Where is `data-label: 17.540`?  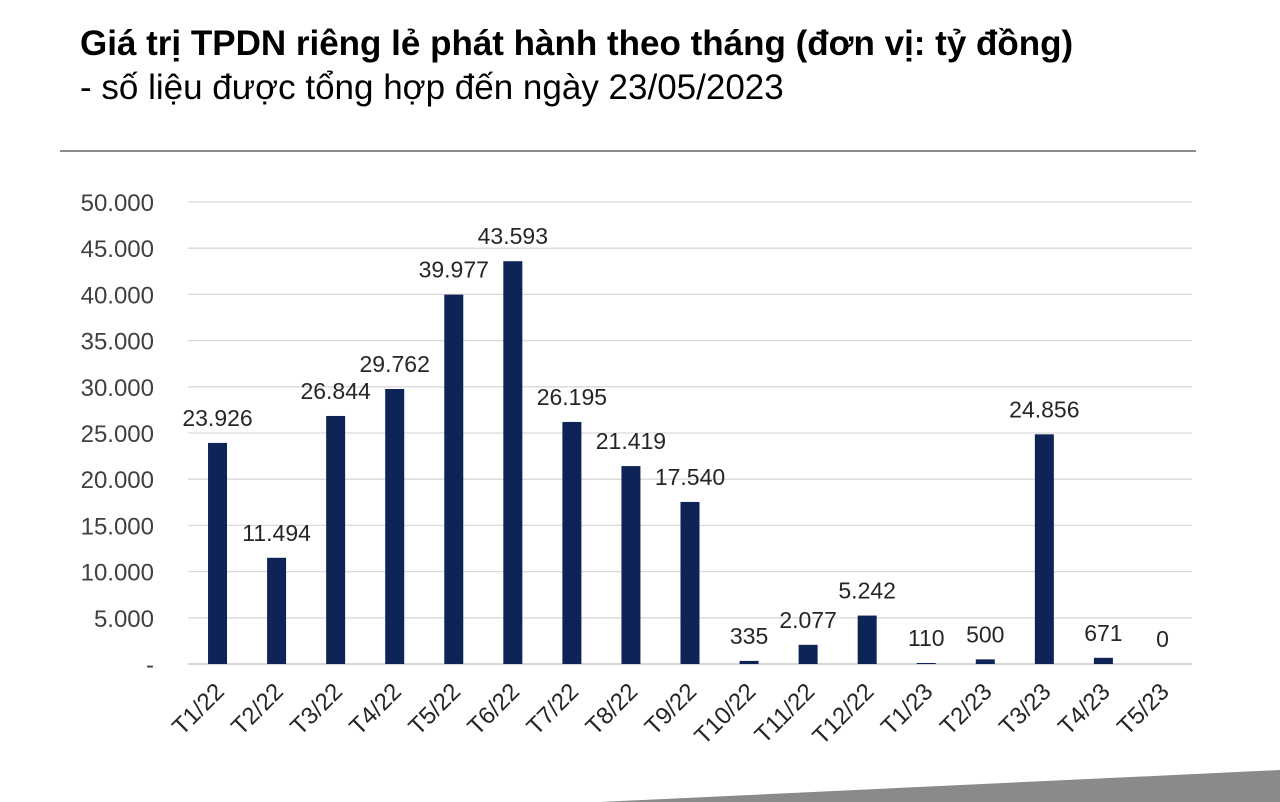
data-label: 17.540 is located at coordinates (690, 477).